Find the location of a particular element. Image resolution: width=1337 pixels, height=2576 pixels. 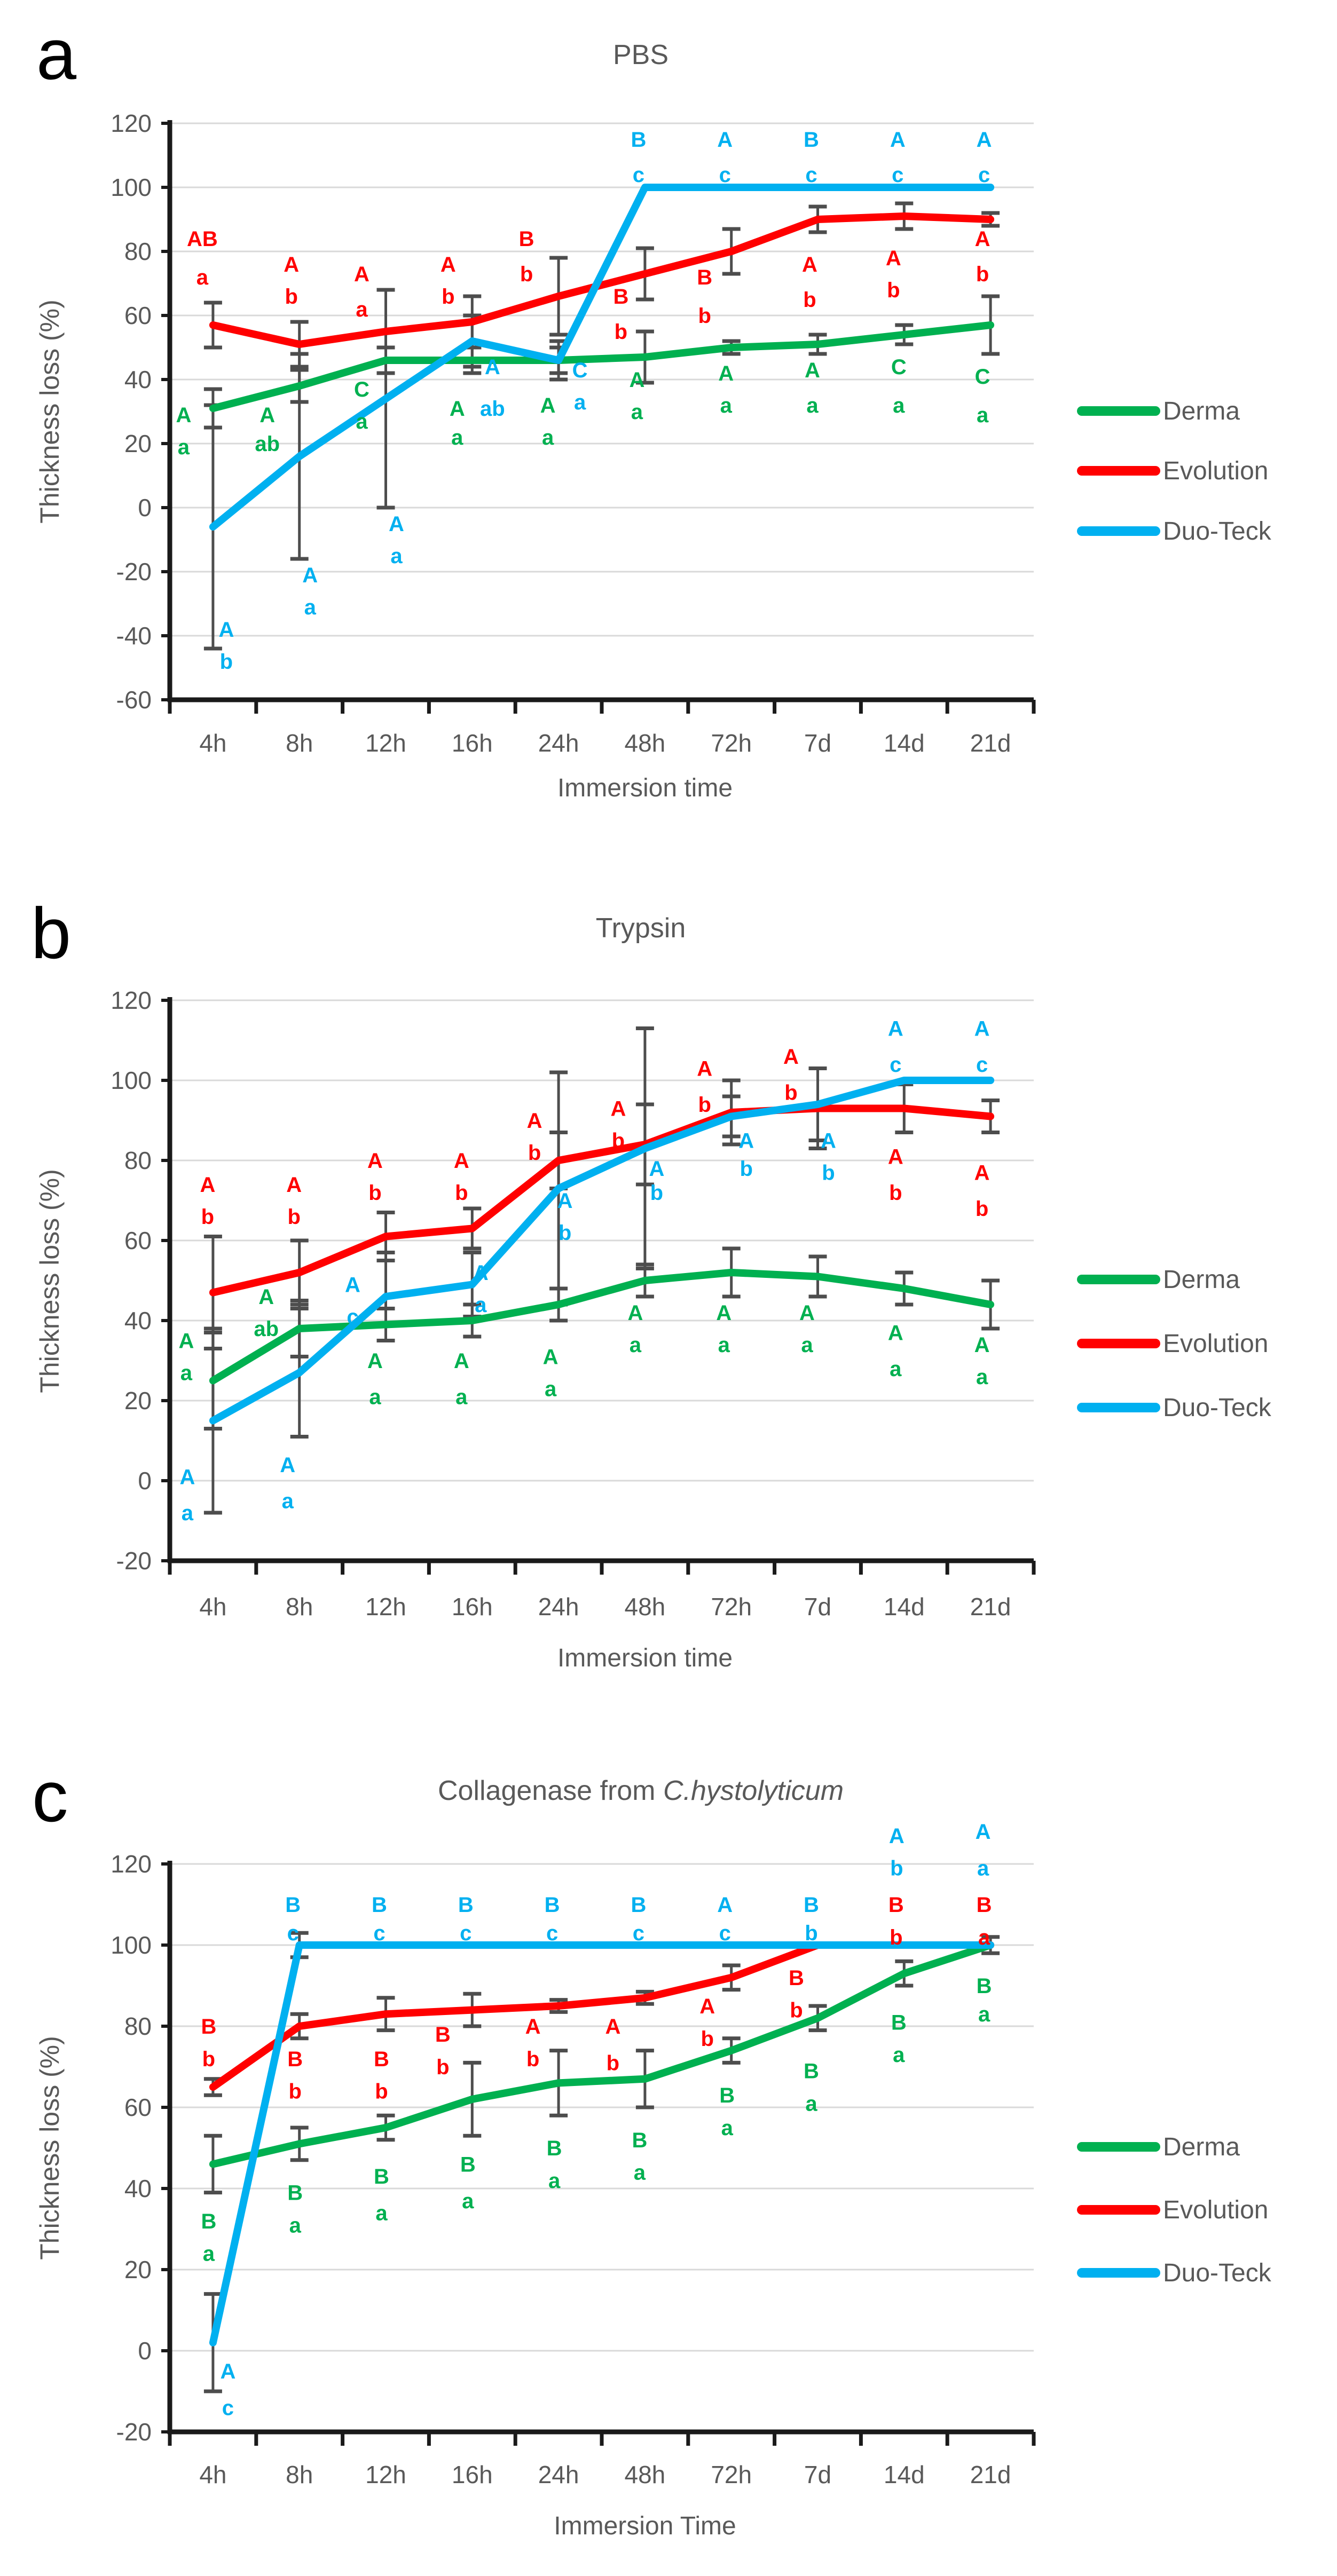

legend-label-derma: Derma is located at coordinates (1201, 1280).